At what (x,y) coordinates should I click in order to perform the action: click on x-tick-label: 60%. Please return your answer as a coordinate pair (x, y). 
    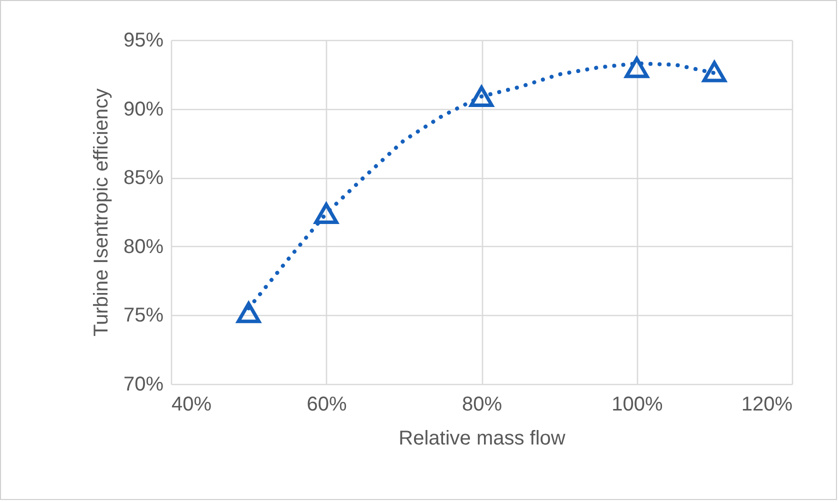
    Looking at the image, I should click on (326, 405).